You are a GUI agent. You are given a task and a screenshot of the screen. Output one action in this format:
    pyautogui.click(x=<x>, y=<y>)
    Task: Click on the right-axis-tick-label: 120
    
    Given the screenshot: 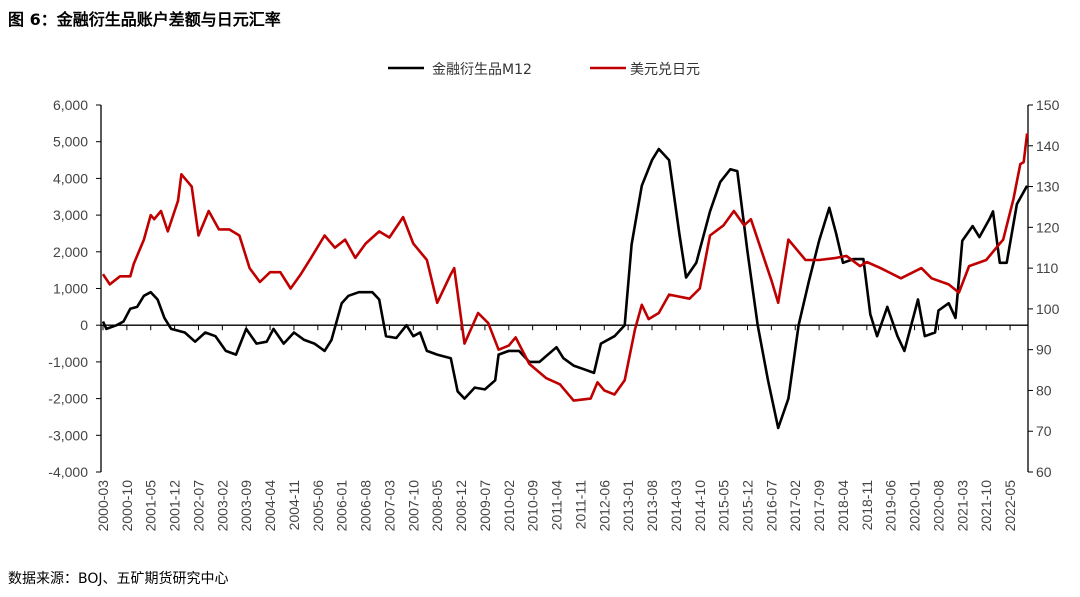 What is the action you would take?
    pyautogui.click(x=1048, y=227)
    